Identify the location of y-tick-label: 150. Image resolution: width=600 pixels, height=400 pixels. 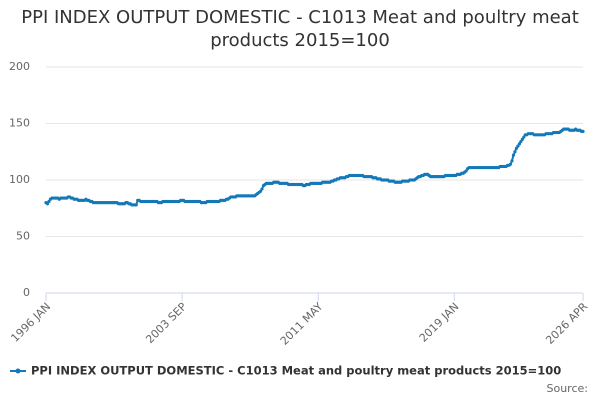
(19, 123).